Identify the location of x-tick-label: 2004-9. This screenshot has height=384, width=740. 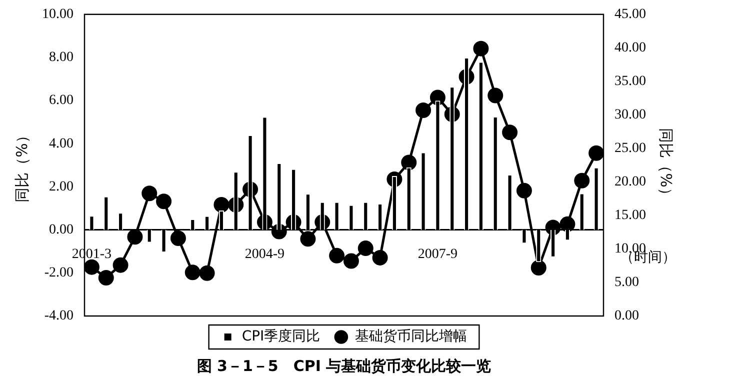
(264, 254).